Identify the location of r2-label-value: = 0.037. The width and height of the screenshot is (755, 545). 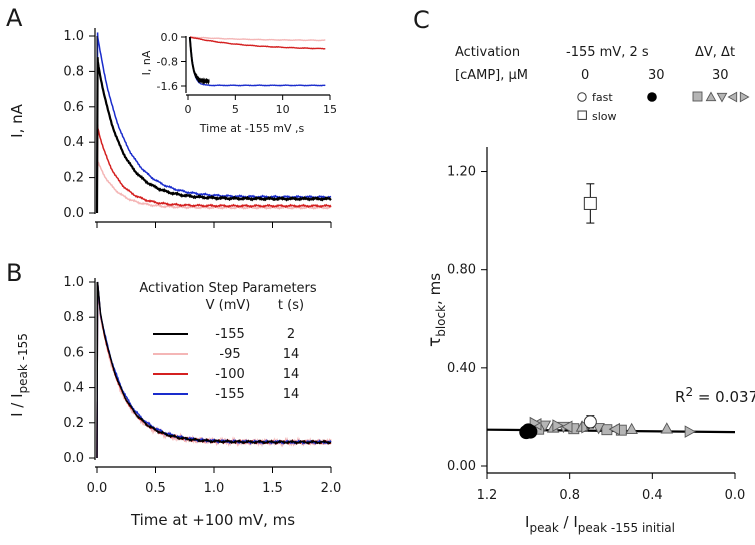
(724, 397).